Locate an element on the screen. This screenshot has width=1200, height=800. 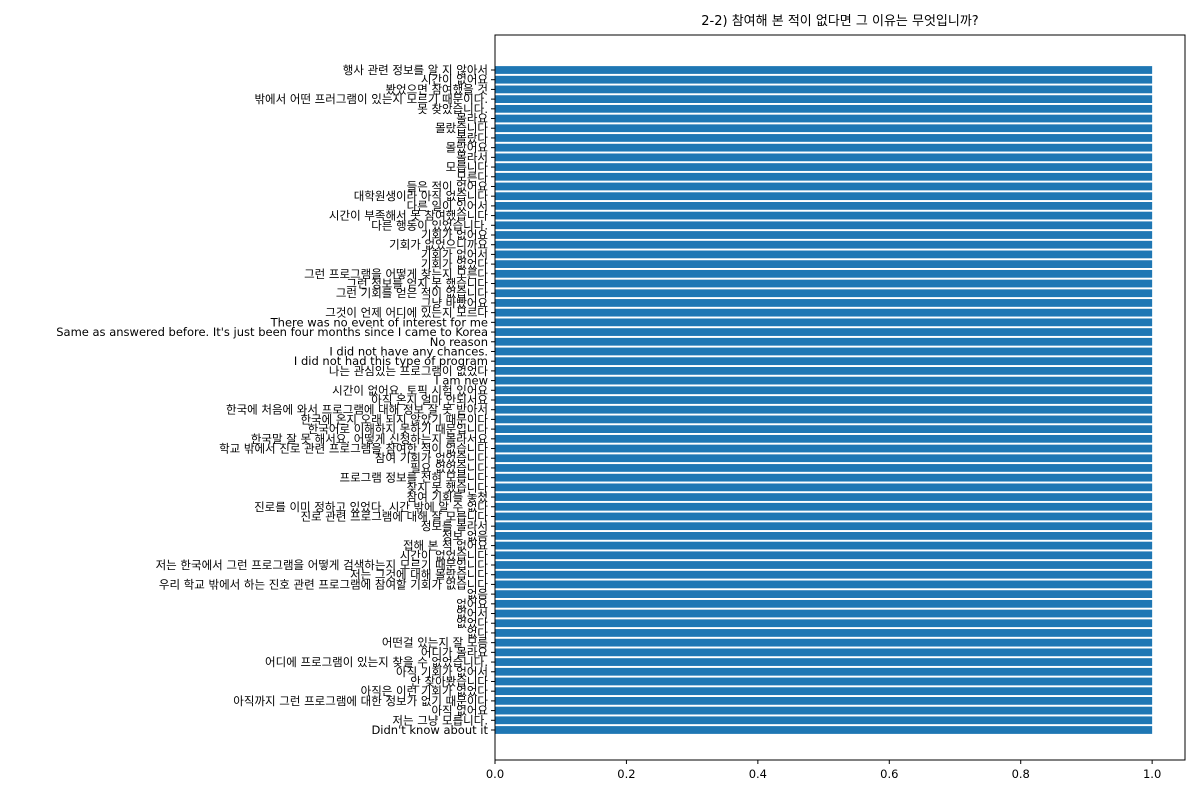
y-tick-label-53: 우리 학교 밖에서 하는 진호 관련 프로그램에 참여할 기회가 없습니다 is located at coordinates (324, 584).